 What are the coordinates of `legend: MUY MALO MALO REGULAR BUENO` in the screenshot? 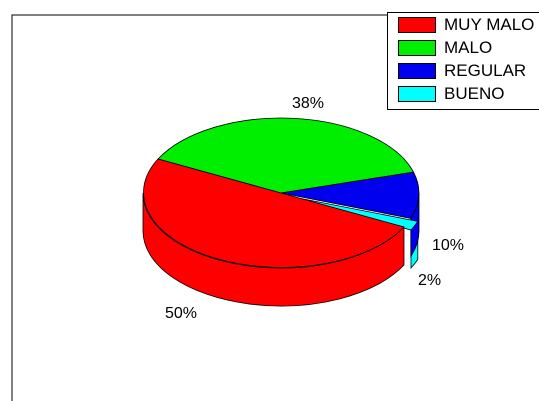 It's located at (463, 61).